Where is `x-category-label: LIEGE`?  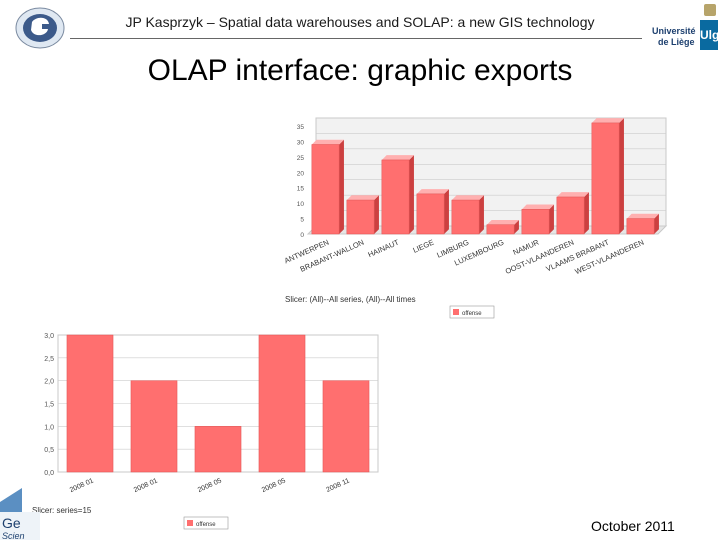
x-category-label: LIEGE is located at coordinates (423, 246).